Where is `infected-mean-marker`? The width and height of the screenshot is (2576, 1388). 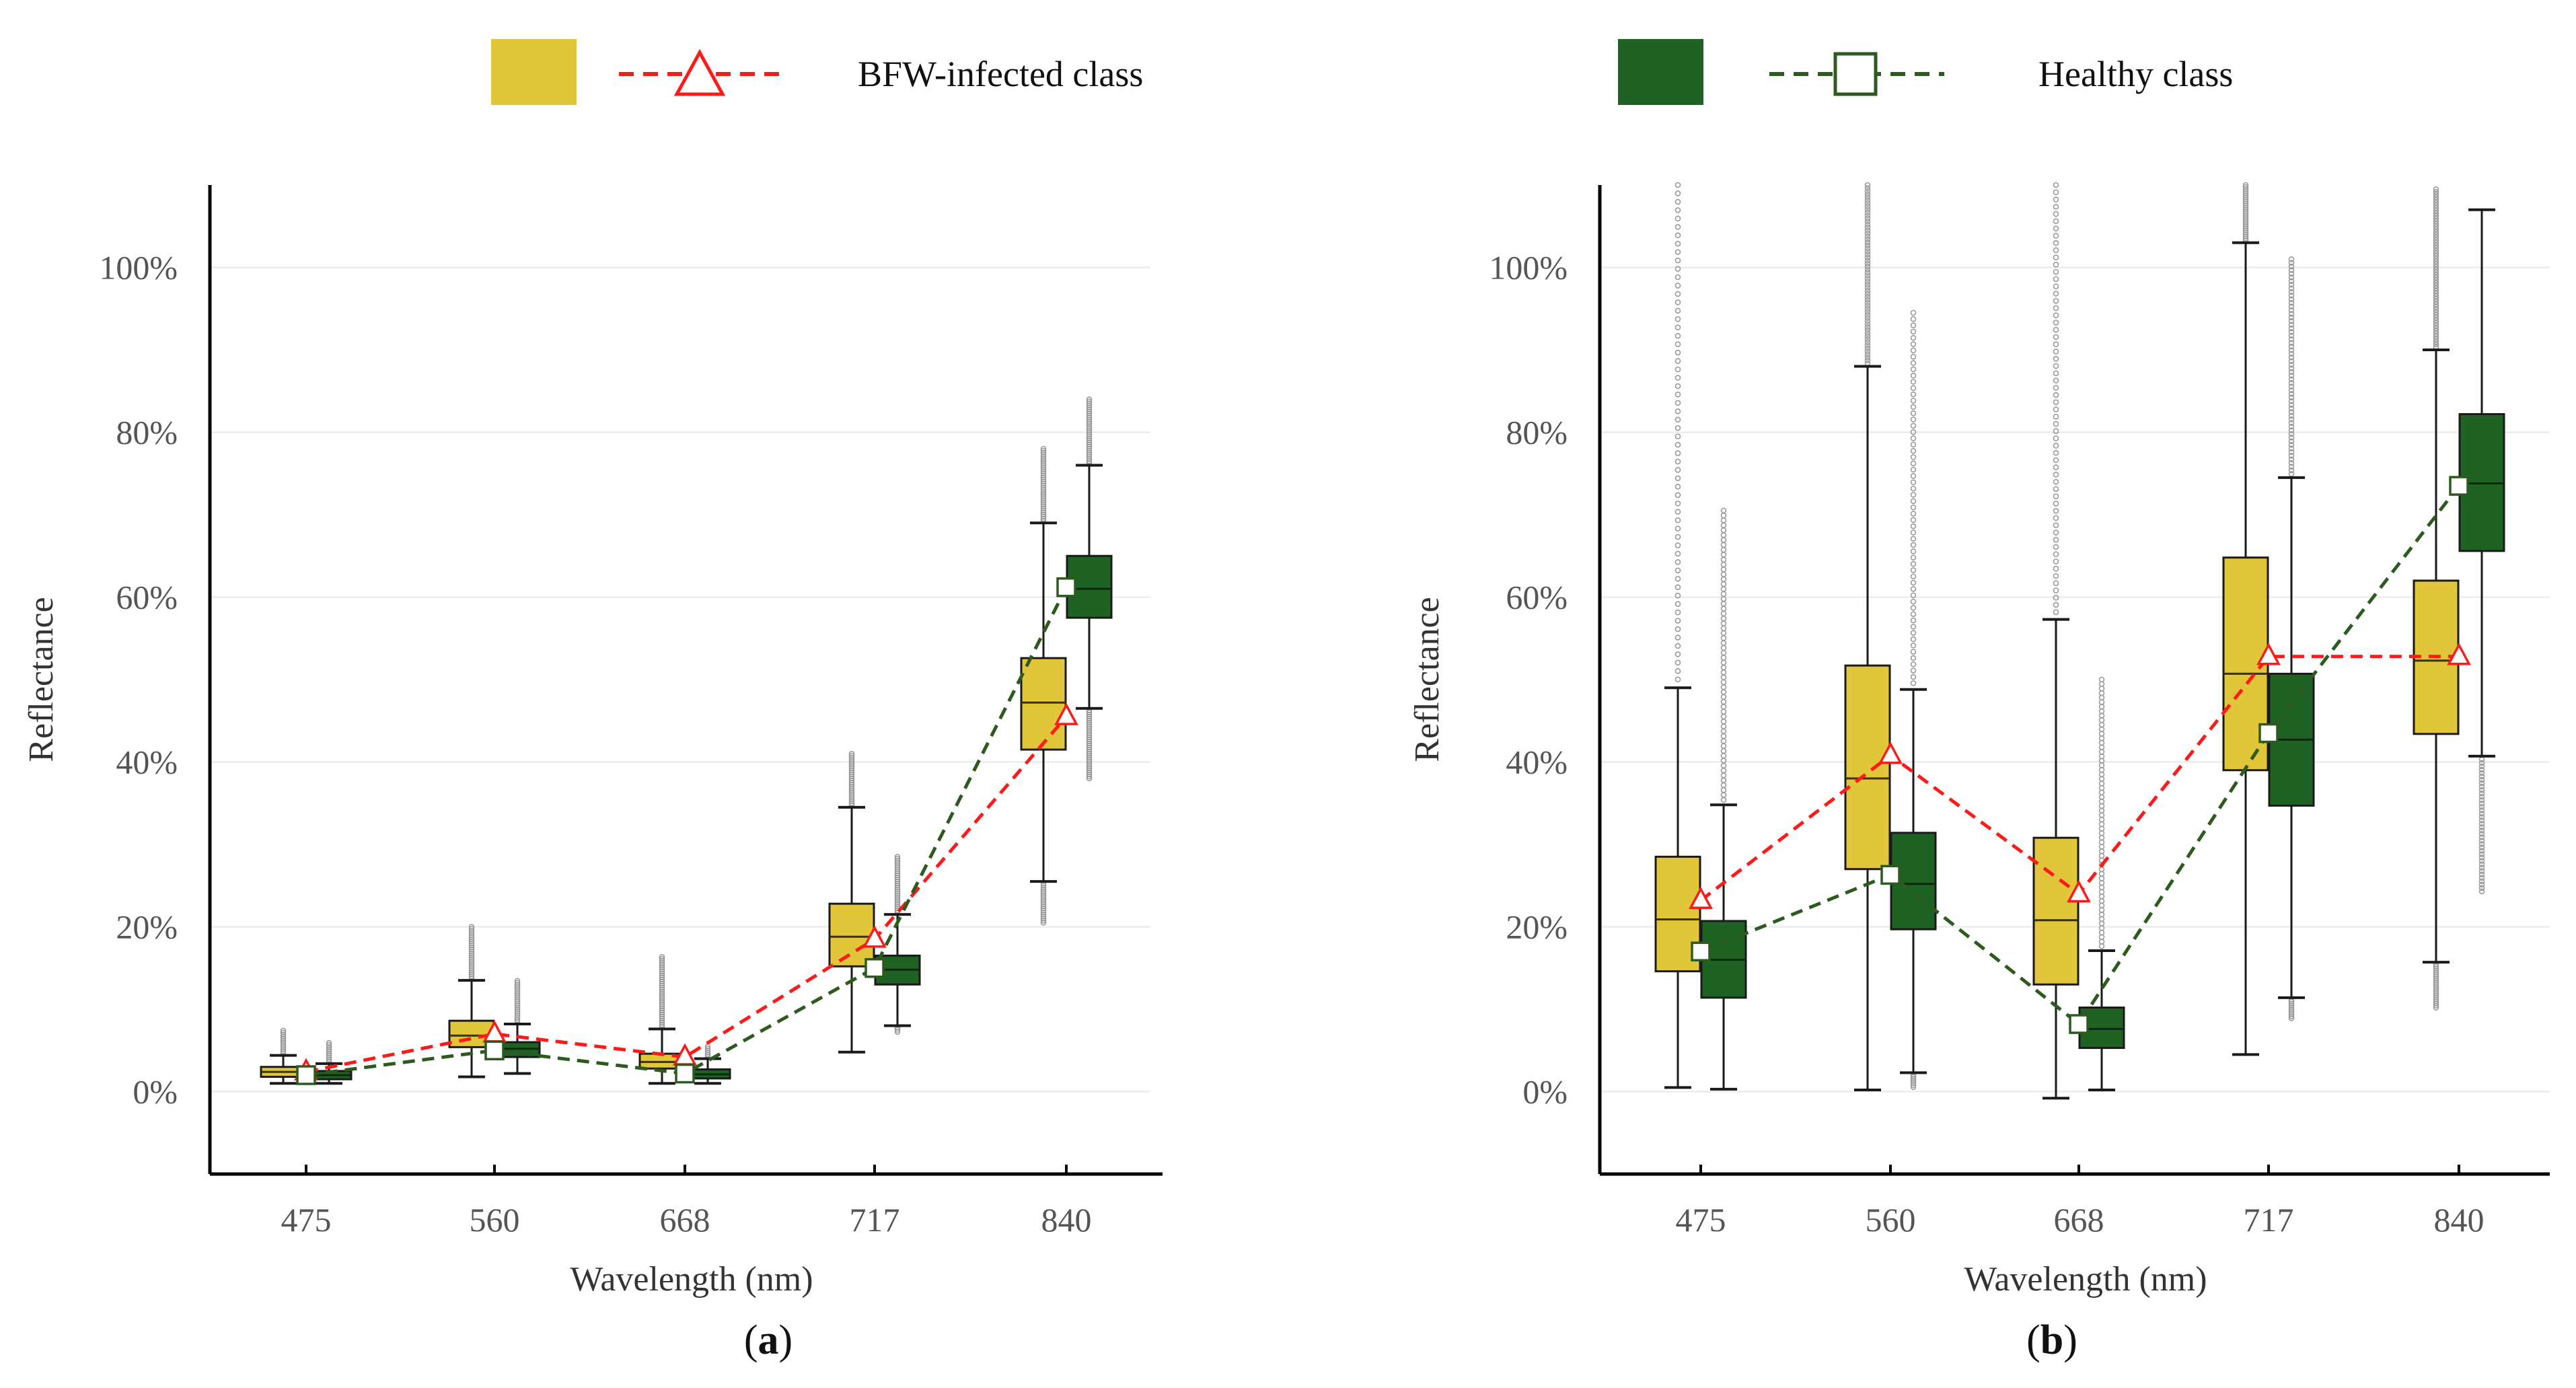
infected-mean-marker is located at coordinates (874, 936).